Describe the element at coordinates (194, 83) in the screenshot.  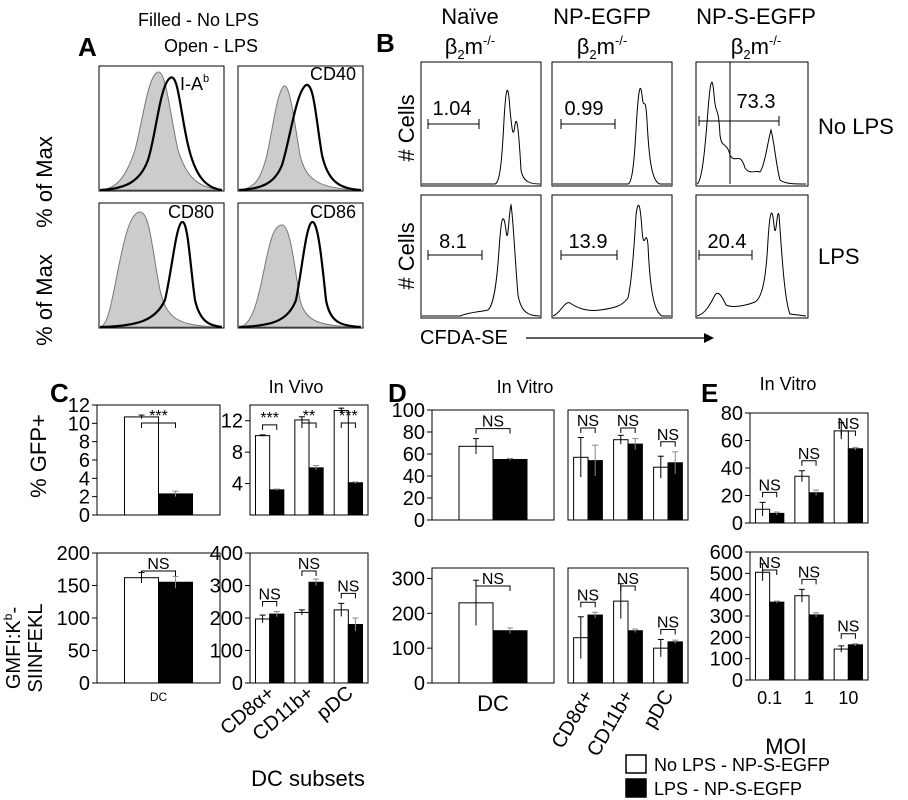
I see `marker-ia-label: I-Ab` at that location.